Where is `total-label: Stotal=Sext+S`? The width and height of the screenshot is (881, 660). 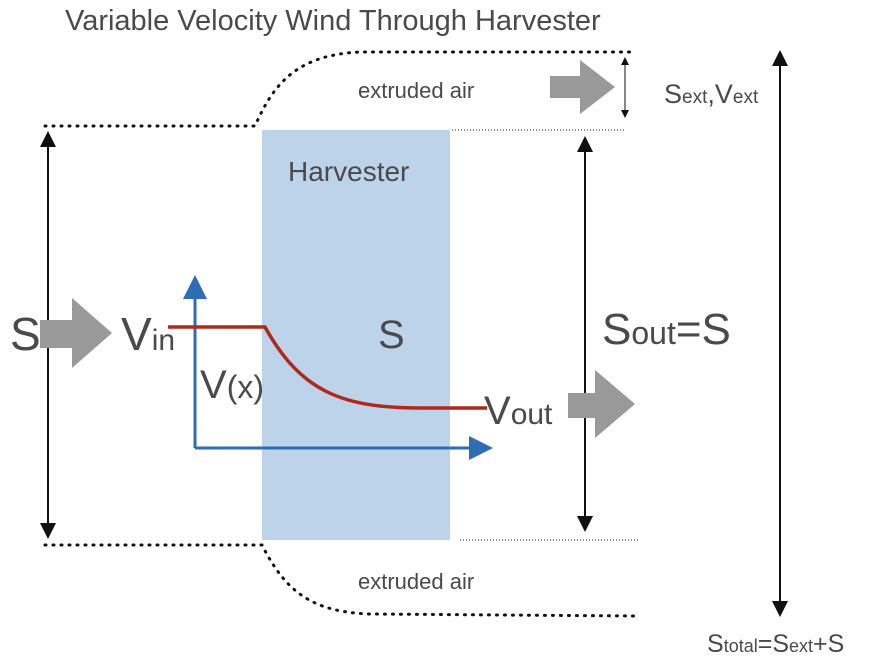
total-label: Stotal=Sext+S is located at coordinates (775, 644).